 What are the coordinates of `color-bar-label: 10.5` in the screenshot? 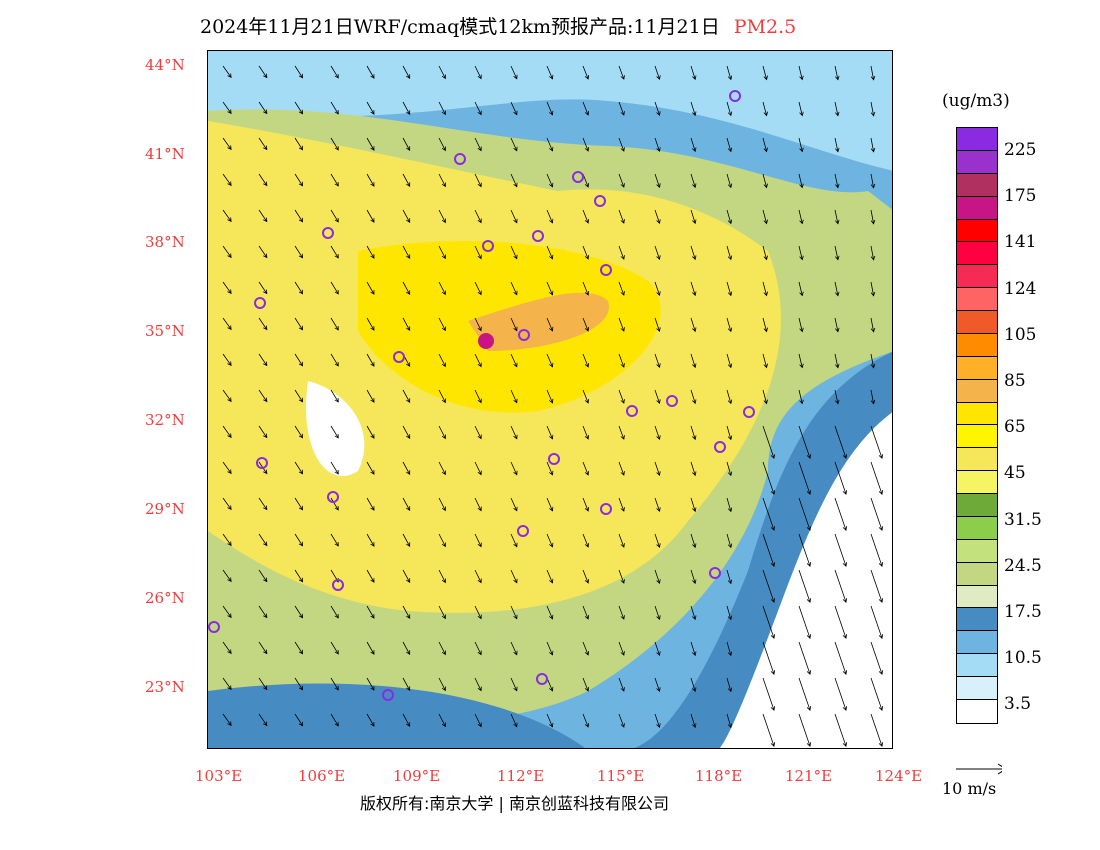 It's located at (1023, 658).